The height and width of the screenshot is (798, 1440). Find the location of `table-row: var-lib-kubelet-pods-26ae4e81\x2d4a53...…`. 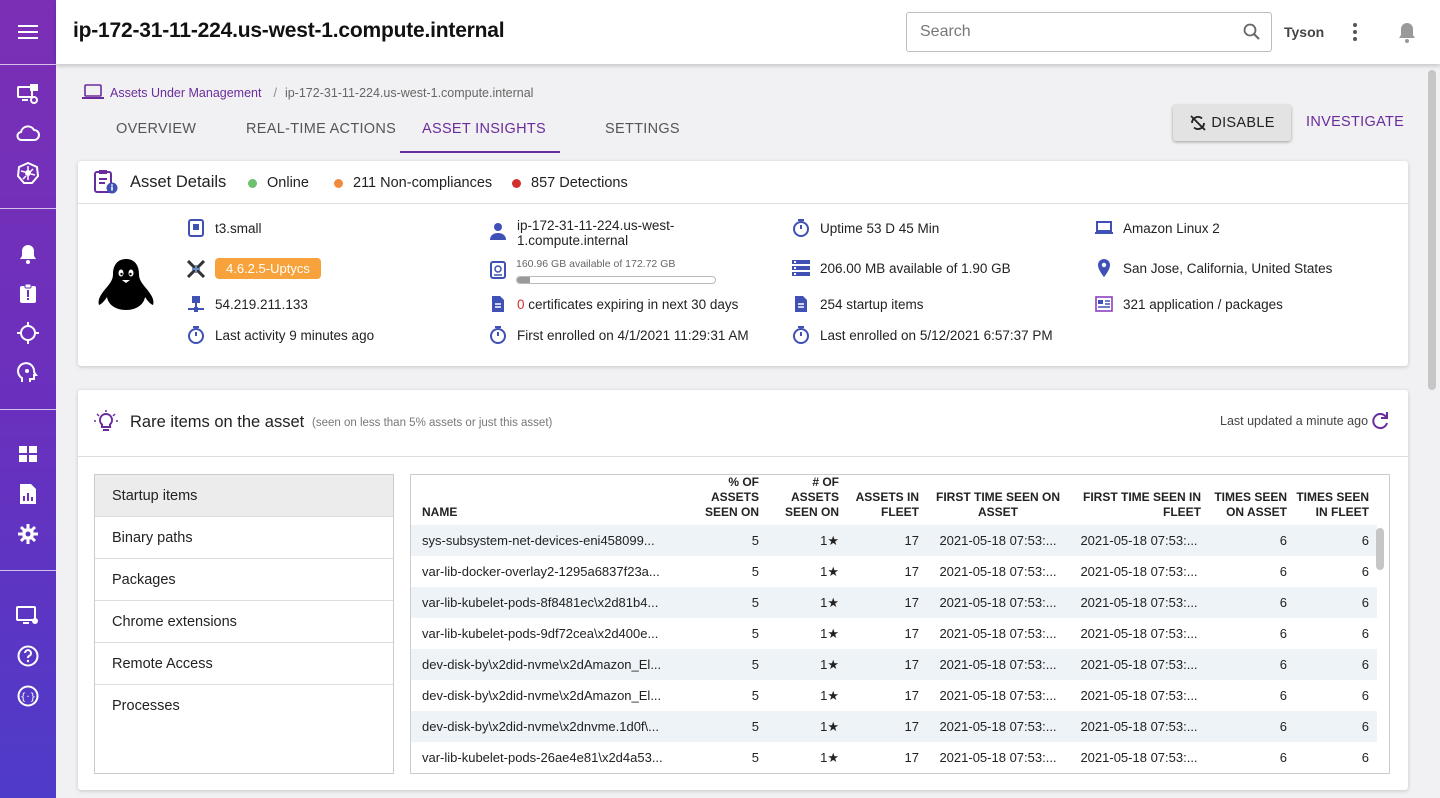

table-row: var-lib-kubelet-pods-26ae4e81\x2d4a53...… is located at coordinates (894, 757).